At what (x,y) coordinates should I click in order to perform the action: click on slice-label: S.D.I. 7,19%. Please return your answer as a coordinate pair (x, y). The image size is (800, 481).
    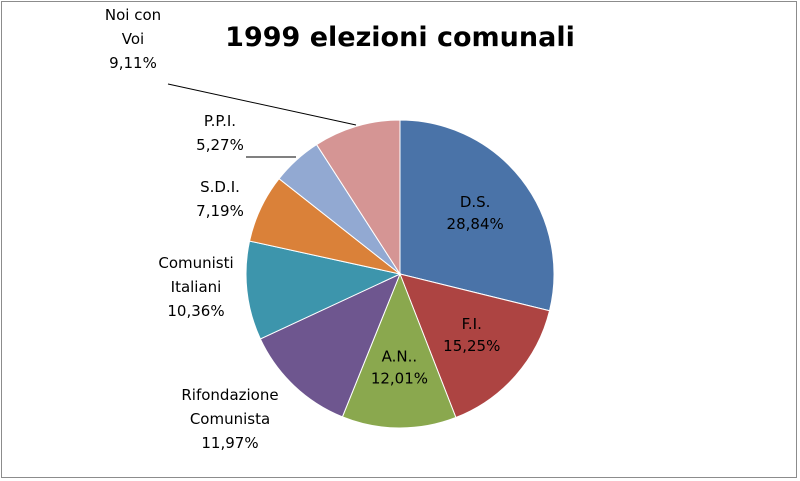
    Looking at the image, I should click on (220, 199).